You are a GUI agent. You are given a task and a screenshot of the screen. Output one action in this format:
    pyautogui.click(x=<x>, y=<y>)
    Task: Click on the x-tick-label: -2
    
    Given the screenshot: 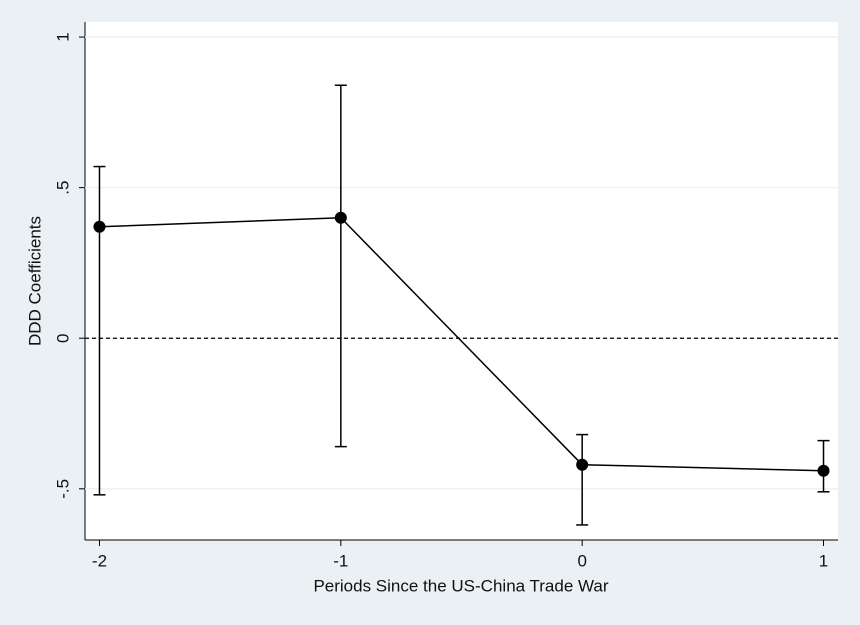 What is the action you would take?
    pyautogui.click(x=99, y=560)
    